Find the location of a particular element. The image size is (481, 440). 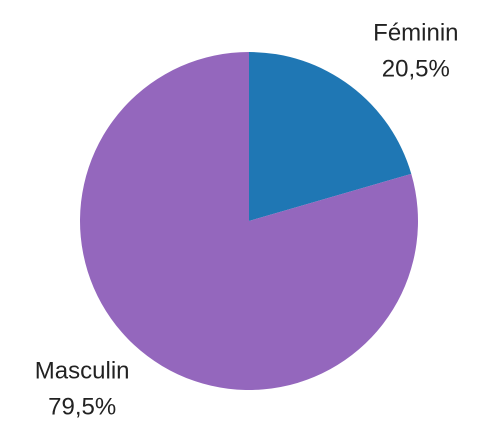

slice-label: Féminin is located at coordinates (415, 32).